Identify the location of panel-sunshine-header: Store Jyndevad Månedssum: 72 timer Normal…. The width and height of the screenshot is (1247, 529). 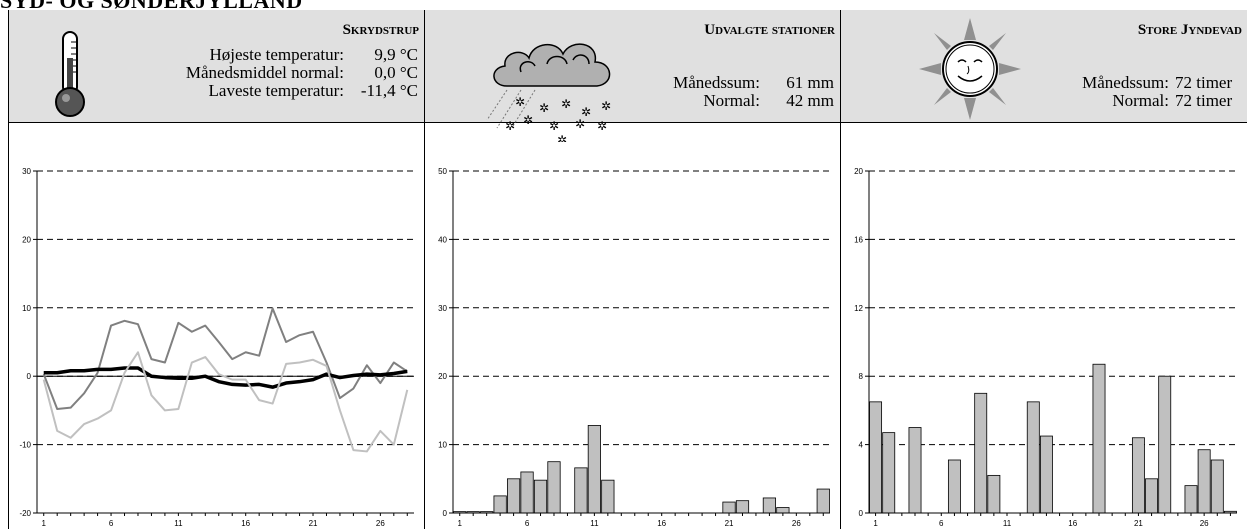
(1044, 66).